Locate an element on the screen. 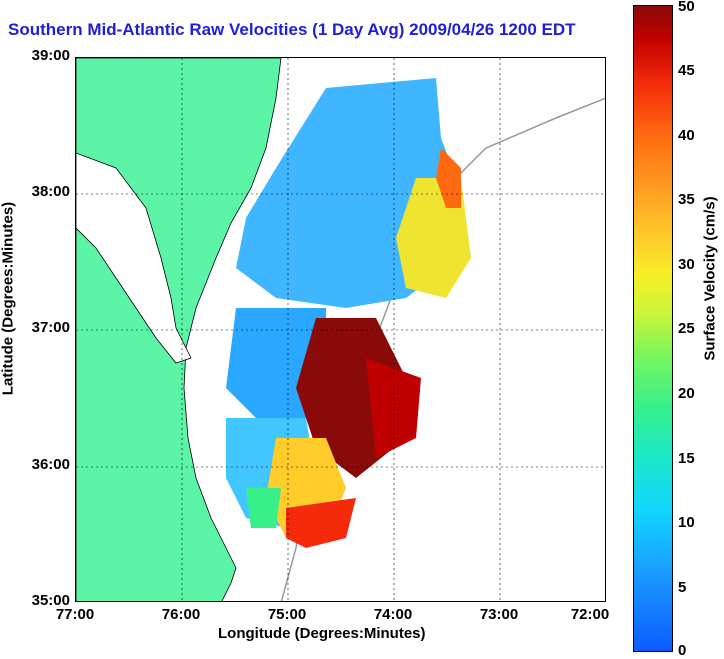 The image size is (724, 659). cb-tick-50: 50 is located at coordinates (686, 7).